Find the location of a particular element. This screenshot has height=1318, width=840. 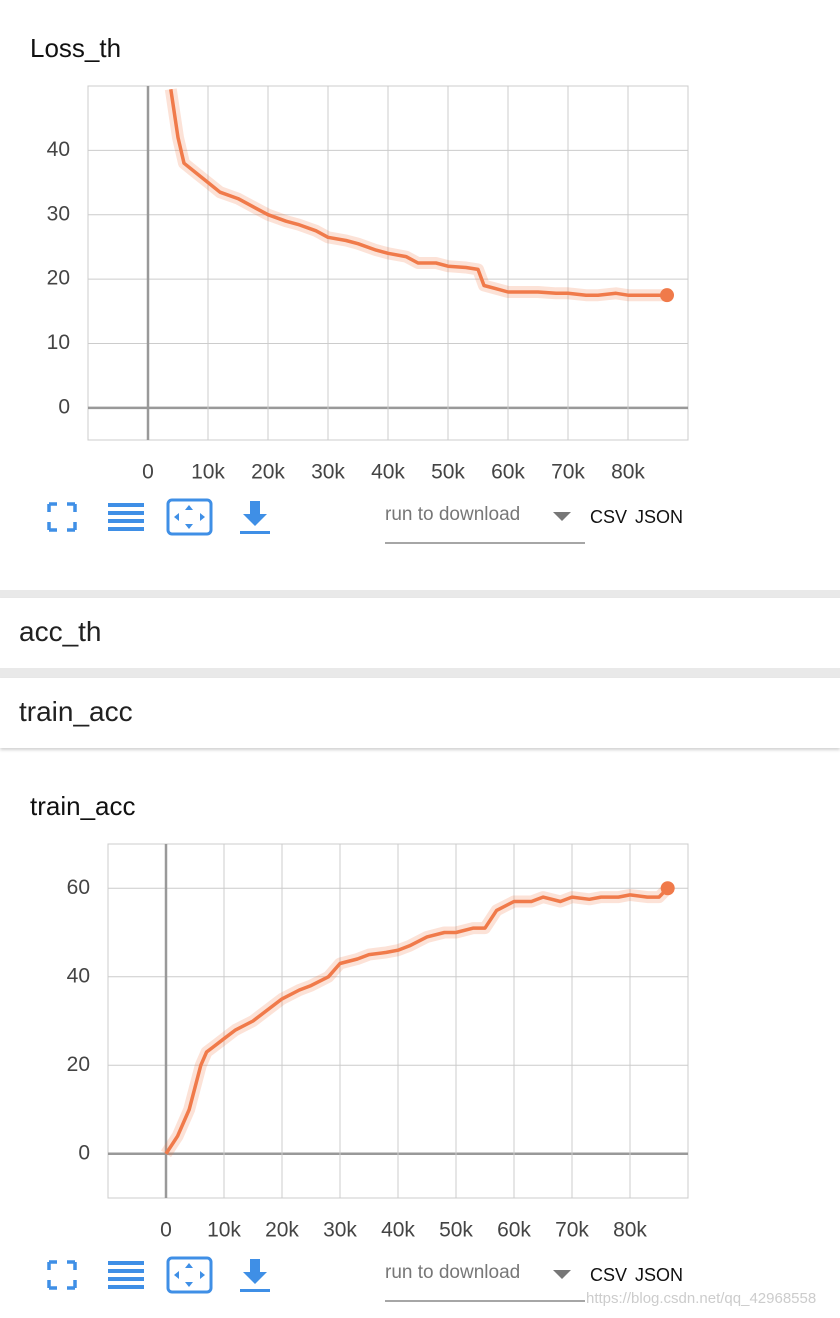

section-header: train_acc is located at coordinates (420, 713).